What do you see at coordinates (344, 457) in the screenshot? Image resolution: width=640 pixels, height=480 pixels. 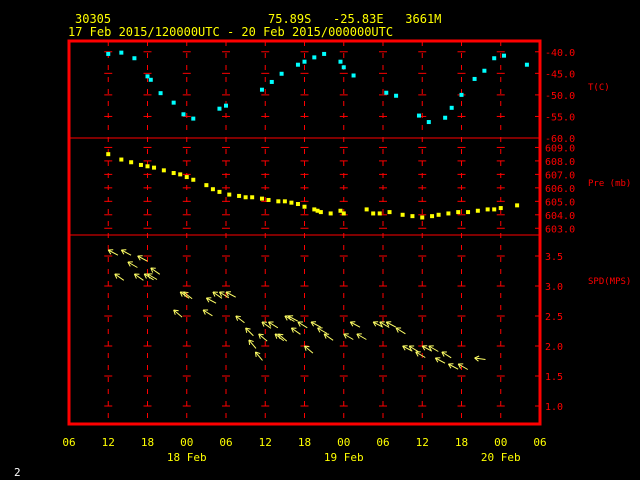 I see `date-label: 19 Feb` at bounding box center [344, 457].